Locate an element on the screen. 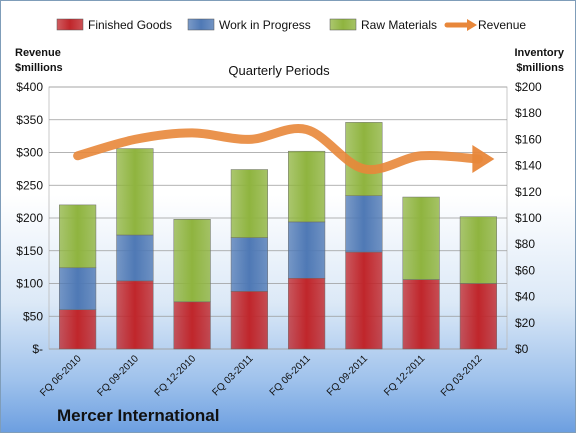 Image resolution: width=576 pixels, height=433 pixels. right-axis-title: Inventory is located at coordinates (539, 53).